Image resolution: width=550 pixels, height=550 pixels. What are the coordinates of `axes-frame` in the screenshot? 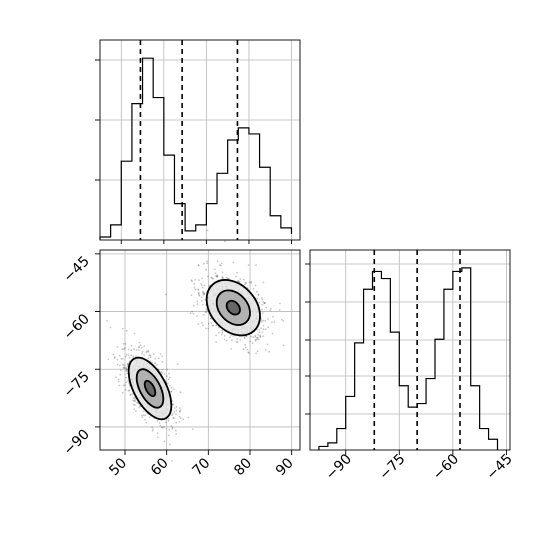 It's located at (410, 350).